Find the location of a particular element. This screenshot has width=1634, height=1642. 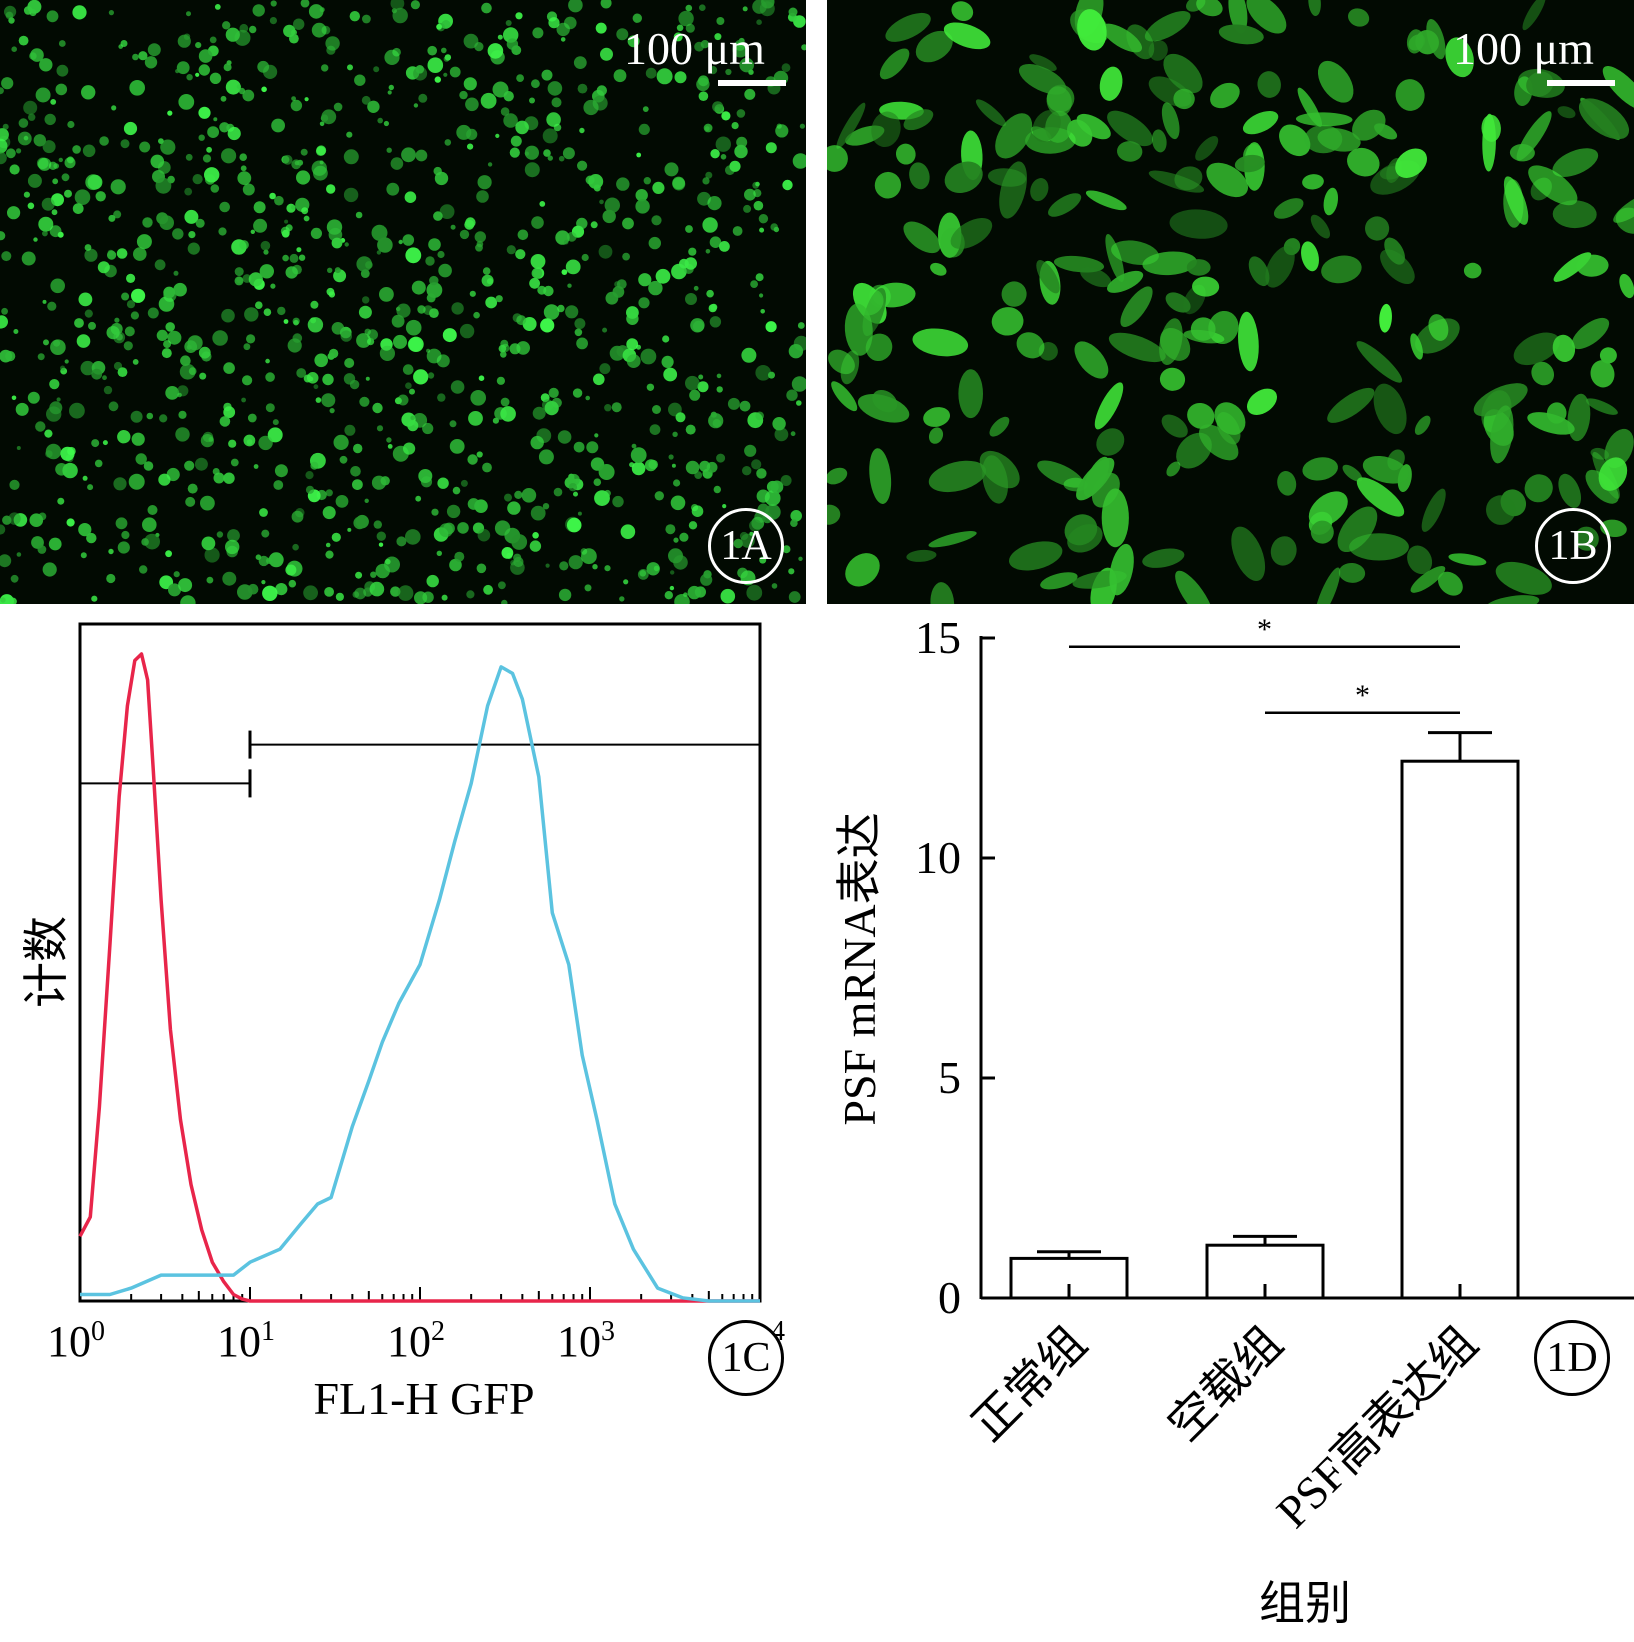

panel-label-1a: 1A is located at coordinates (746, 546).